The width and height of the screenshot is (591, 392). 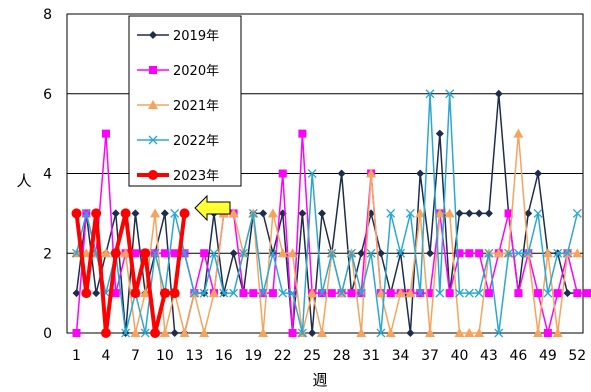 I want to click on y-tick-label: 2, so click(x=47, y=254).